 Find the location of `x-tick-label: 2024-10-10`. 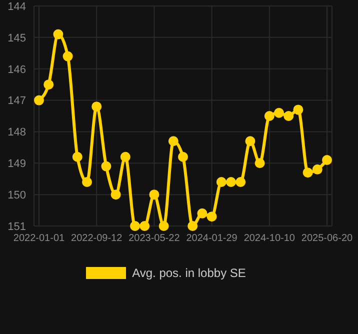

x-tick-label: 2024-10-10 is located at coordinates (270, 238).